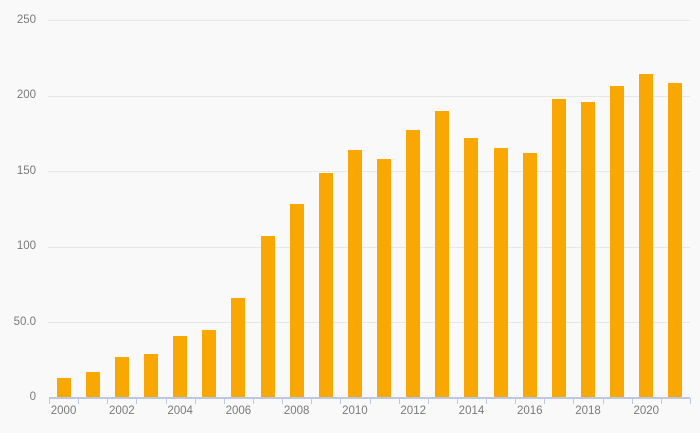 This screenshot has width=700, height=433. What do you see at coordinates (180, 366) in the screenshot?
I see `bar-2004` at bounding box center [180, 366].